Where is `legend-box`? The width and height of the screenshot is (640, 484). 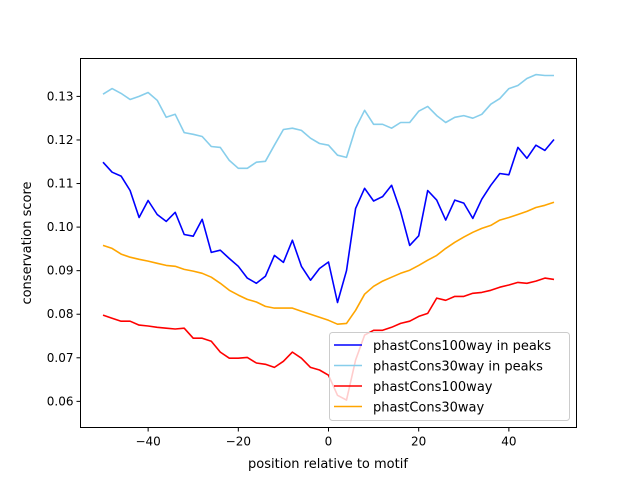
legend-box is located at coordinates (449, 376).